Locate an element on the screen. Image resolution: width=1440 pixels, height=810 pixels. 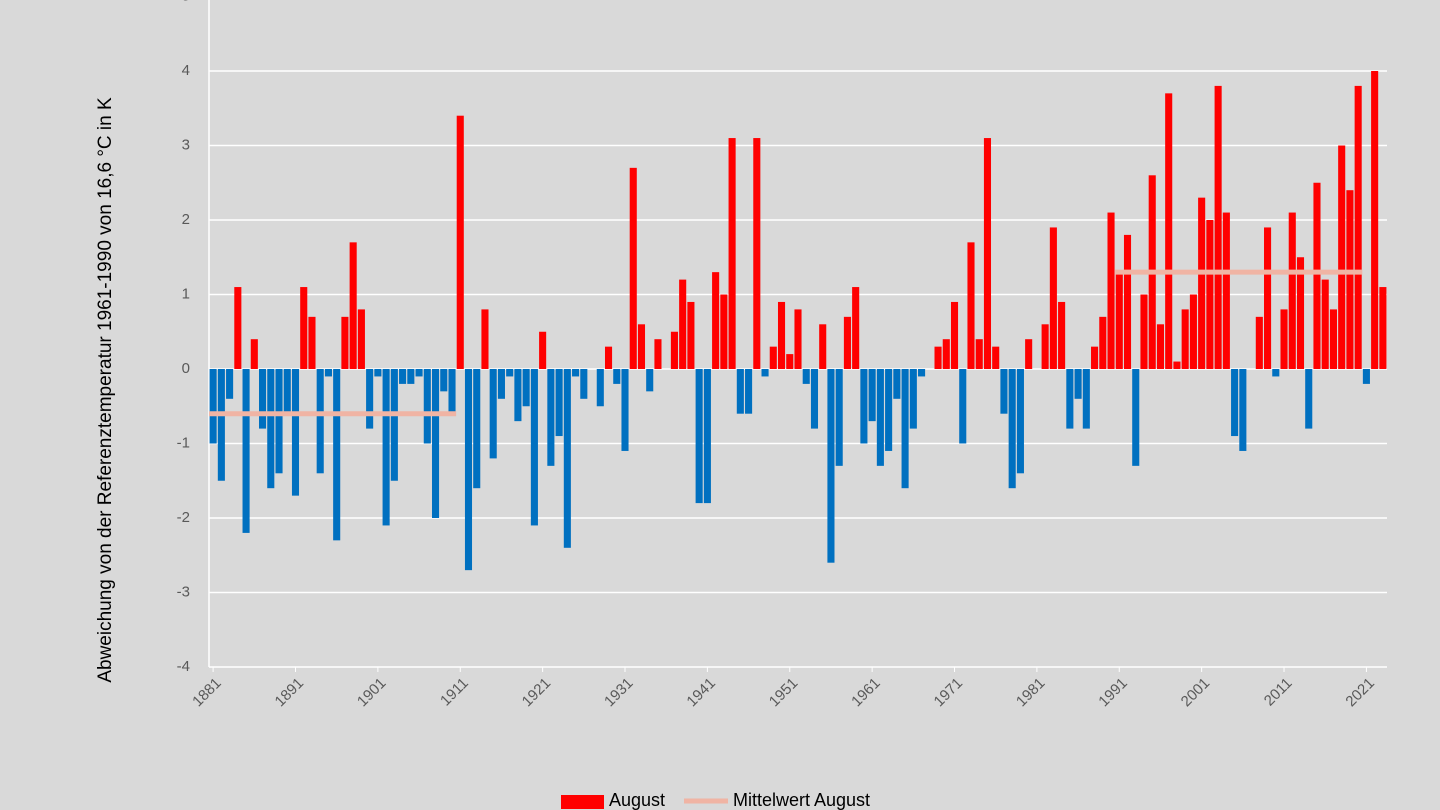
y-tick-label: 3 is located at coordinates (186, 144).